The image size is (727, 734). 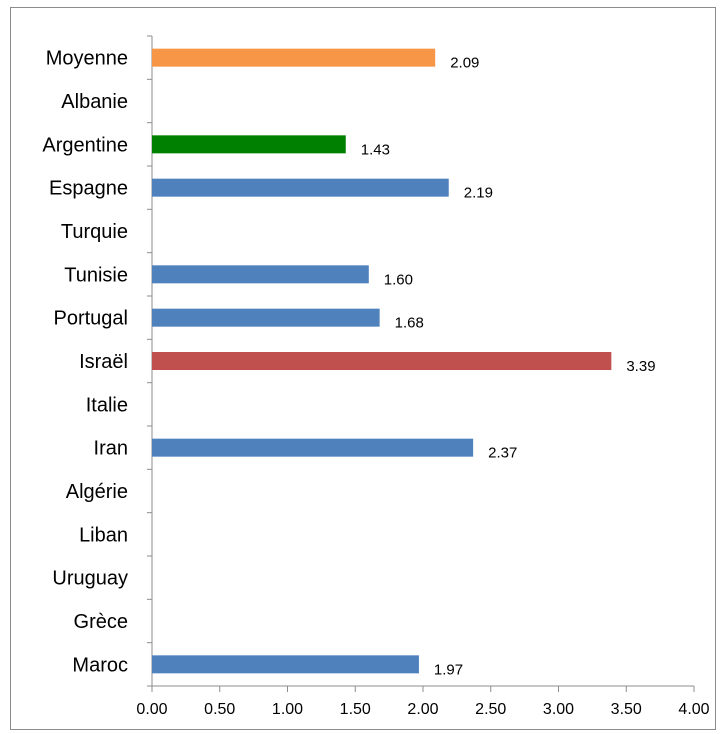 I want to click on category-label: Liban, so click(x=103, y=535).